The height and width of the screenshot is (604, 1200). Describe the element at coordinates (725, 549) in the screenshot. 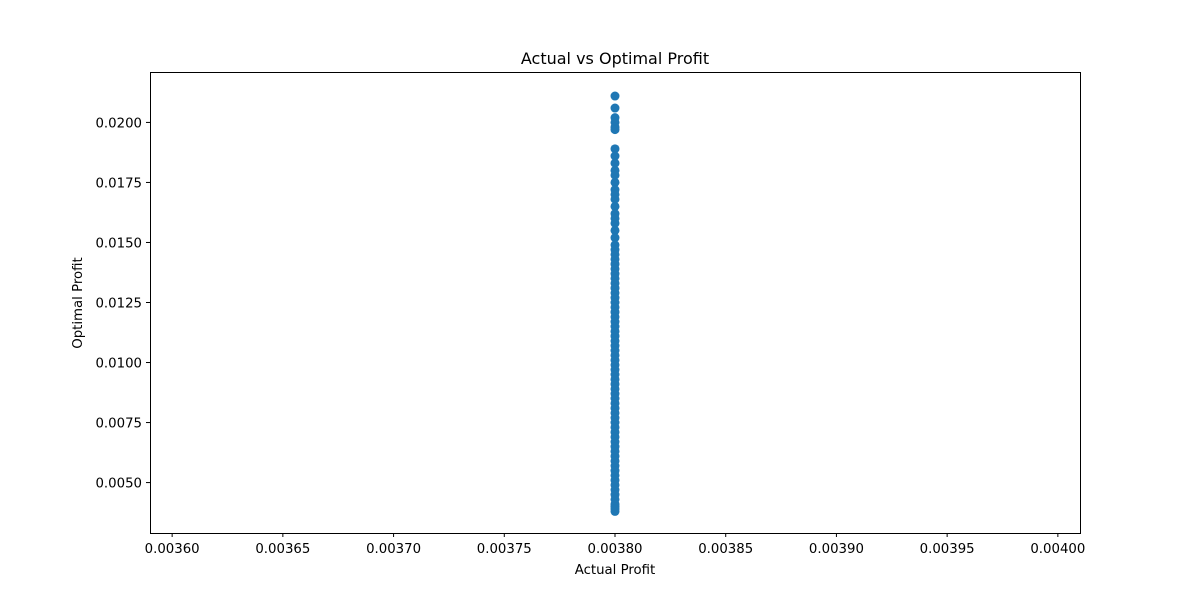

I see `x-tick-label: 0.00385` at that location.